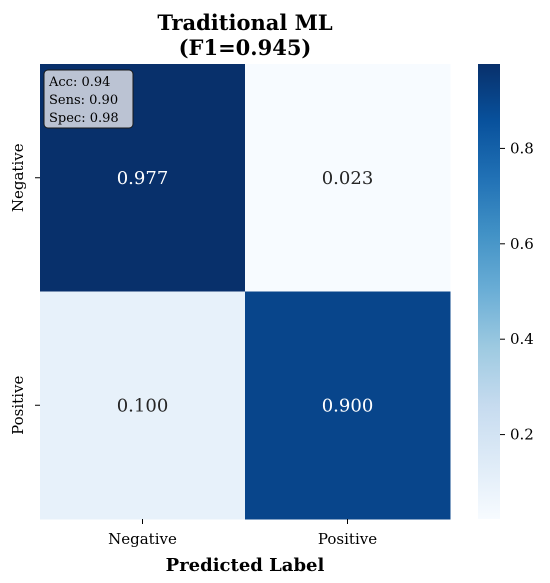 The height and width of the screenshot is (583, 550). What do you see at coordinates (143, 178) in the screenshot?
I see `heatmap-cell-label-0-0: 0.977` at bounding box center [143, 178].